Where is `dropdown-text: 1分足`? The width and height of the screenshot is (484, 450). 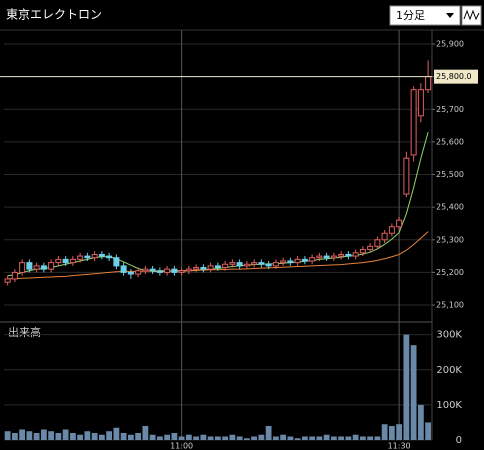
dropdown-text: 1分足 is located at coordinates (410, 15).